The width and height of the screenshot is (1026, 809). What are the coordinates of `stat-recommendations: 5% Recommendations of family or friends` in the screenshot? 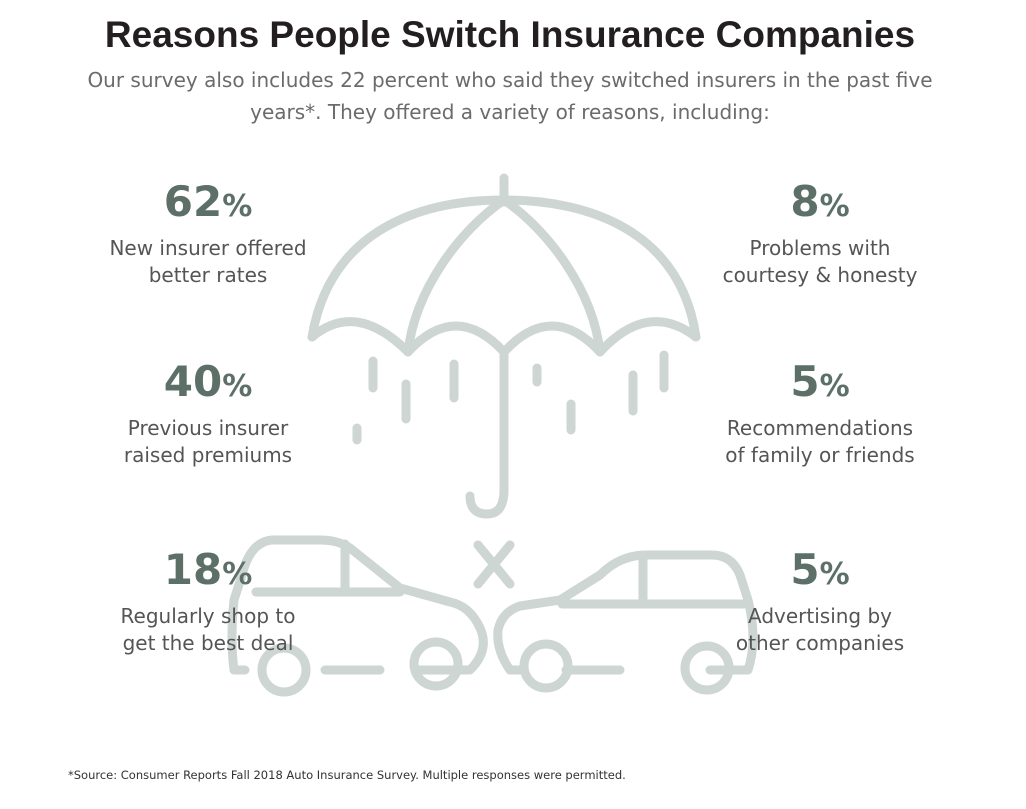 It's located at (820, 413).